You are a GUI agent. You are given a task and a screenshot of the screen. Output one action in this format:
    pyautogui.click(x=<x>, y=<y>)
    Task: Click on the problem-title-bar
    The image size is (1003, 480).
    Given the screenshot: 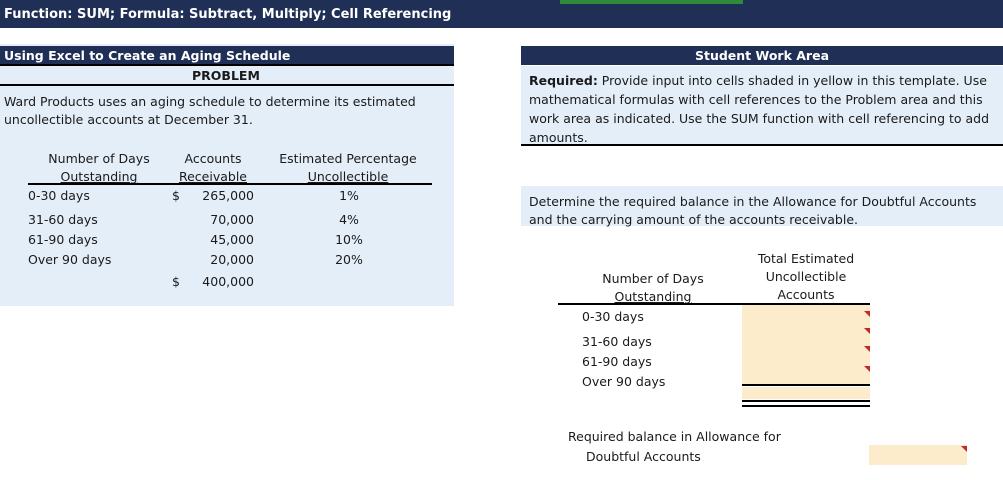 What is the action you would take?
    pyautogui.click(x=227, y=55)
    